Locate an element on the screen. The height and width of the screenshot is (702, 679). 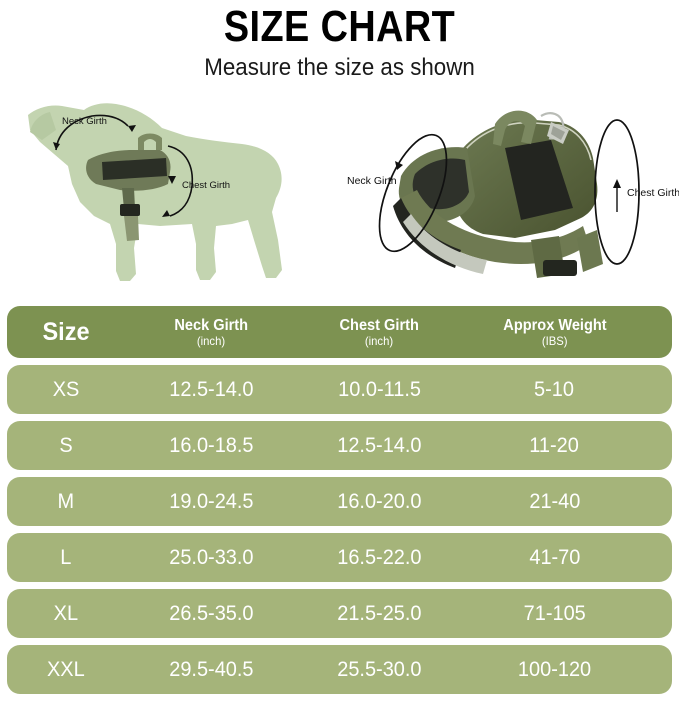
cell-neck-girth: 25.0-33.0 is located at coordinates (211, 557).